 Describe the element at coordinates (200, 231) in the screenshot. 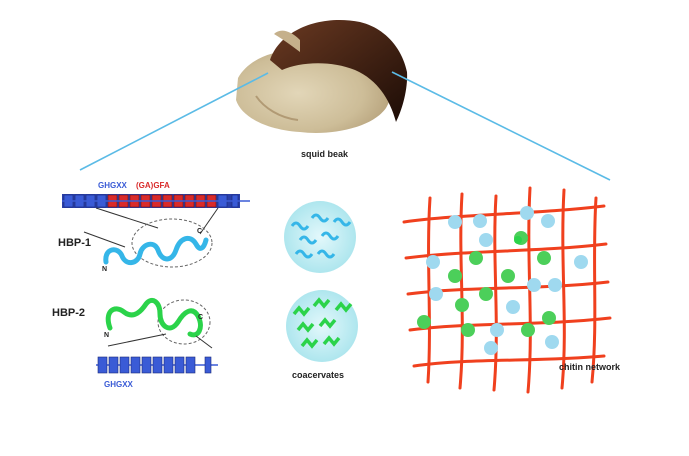

I see `hbp1-c-terminus: C` at that location.